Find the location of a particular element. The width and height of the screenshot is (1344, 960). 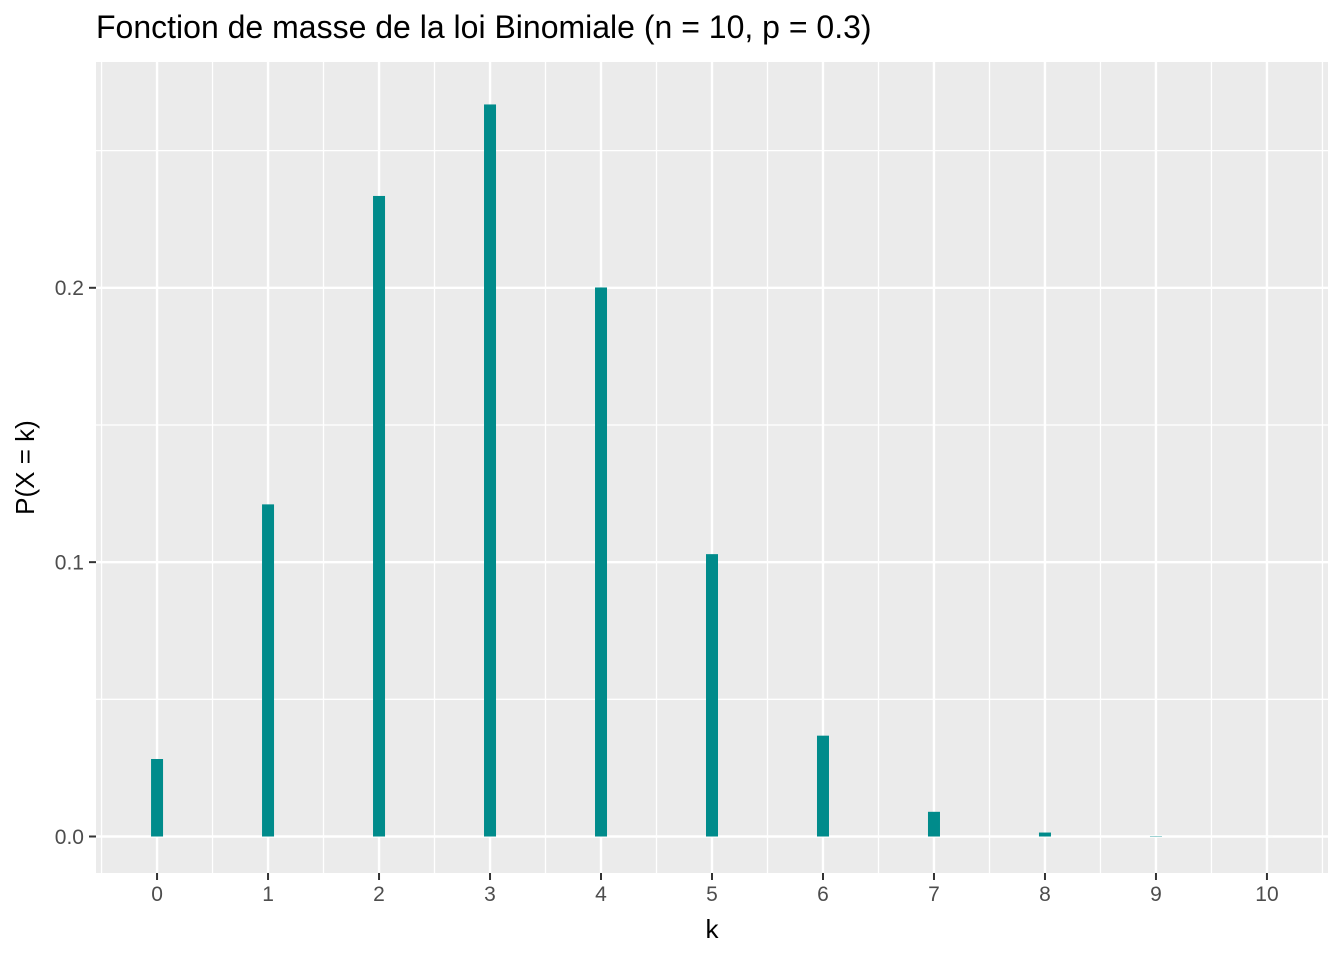

x-tick-label: 9 is located at coordinates (1156, 894).